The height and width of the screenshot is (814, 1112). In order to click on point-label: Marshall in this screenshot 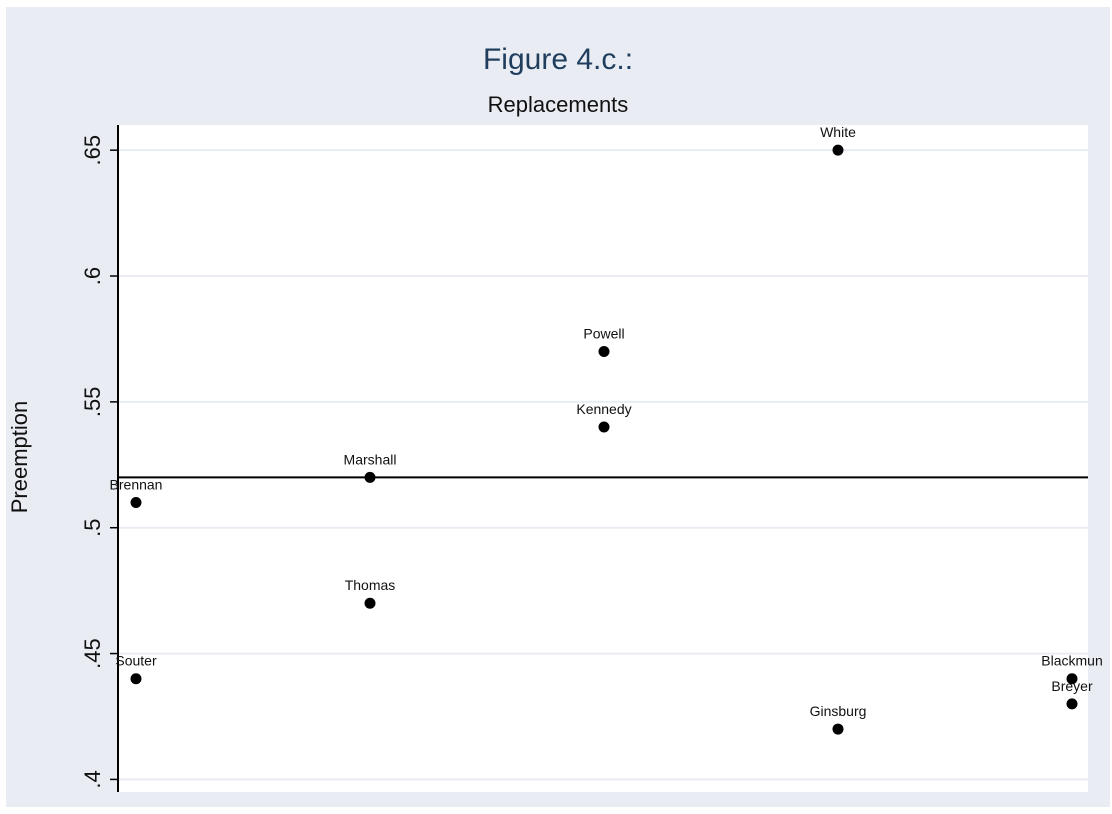, I will do `click(370, 459)`.